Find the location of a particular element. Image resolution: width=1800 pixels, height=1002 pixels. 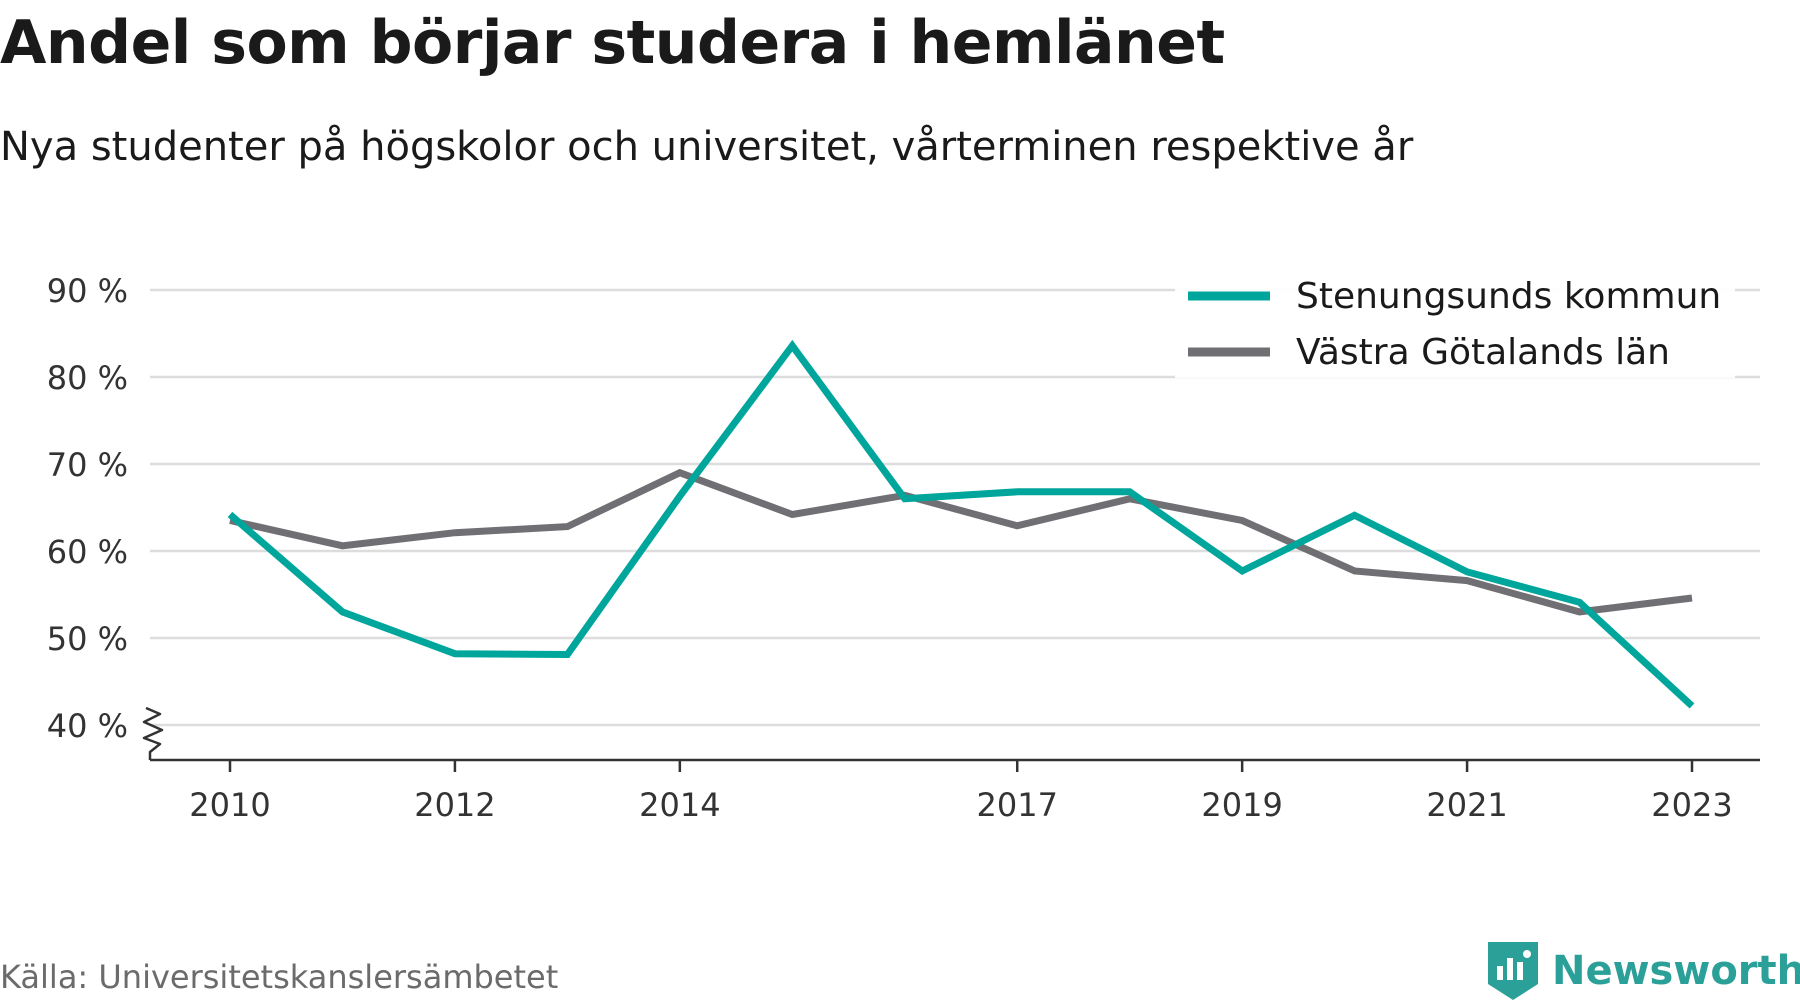

legend-label: Västra Götalands län is located at coordinates (1483, 352).